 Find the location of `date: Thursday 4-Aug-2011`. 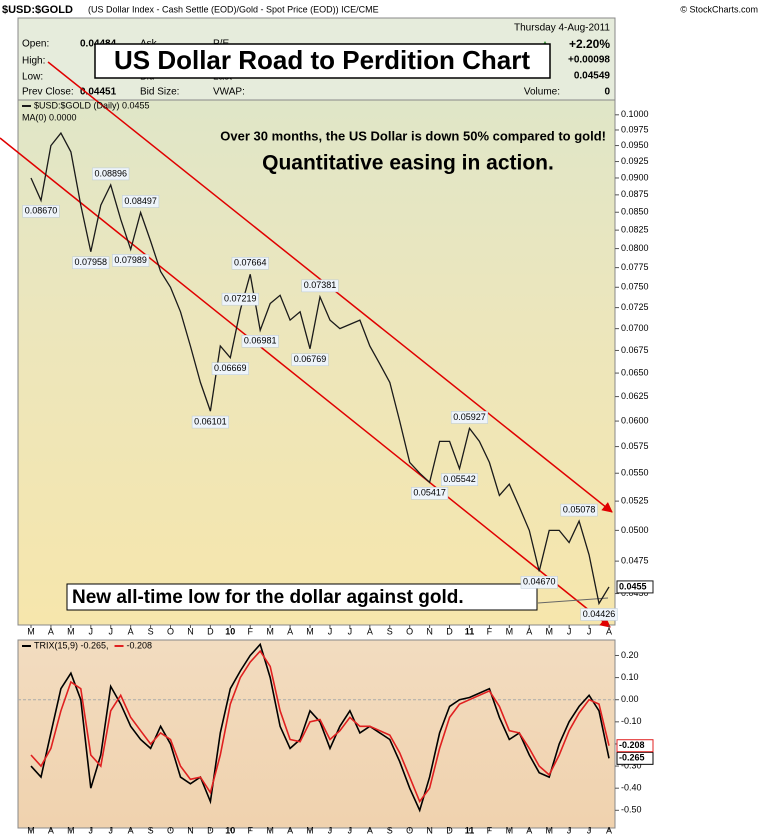

date: Thursday 4-Aug-2011 is located at coordinates (562, 28).